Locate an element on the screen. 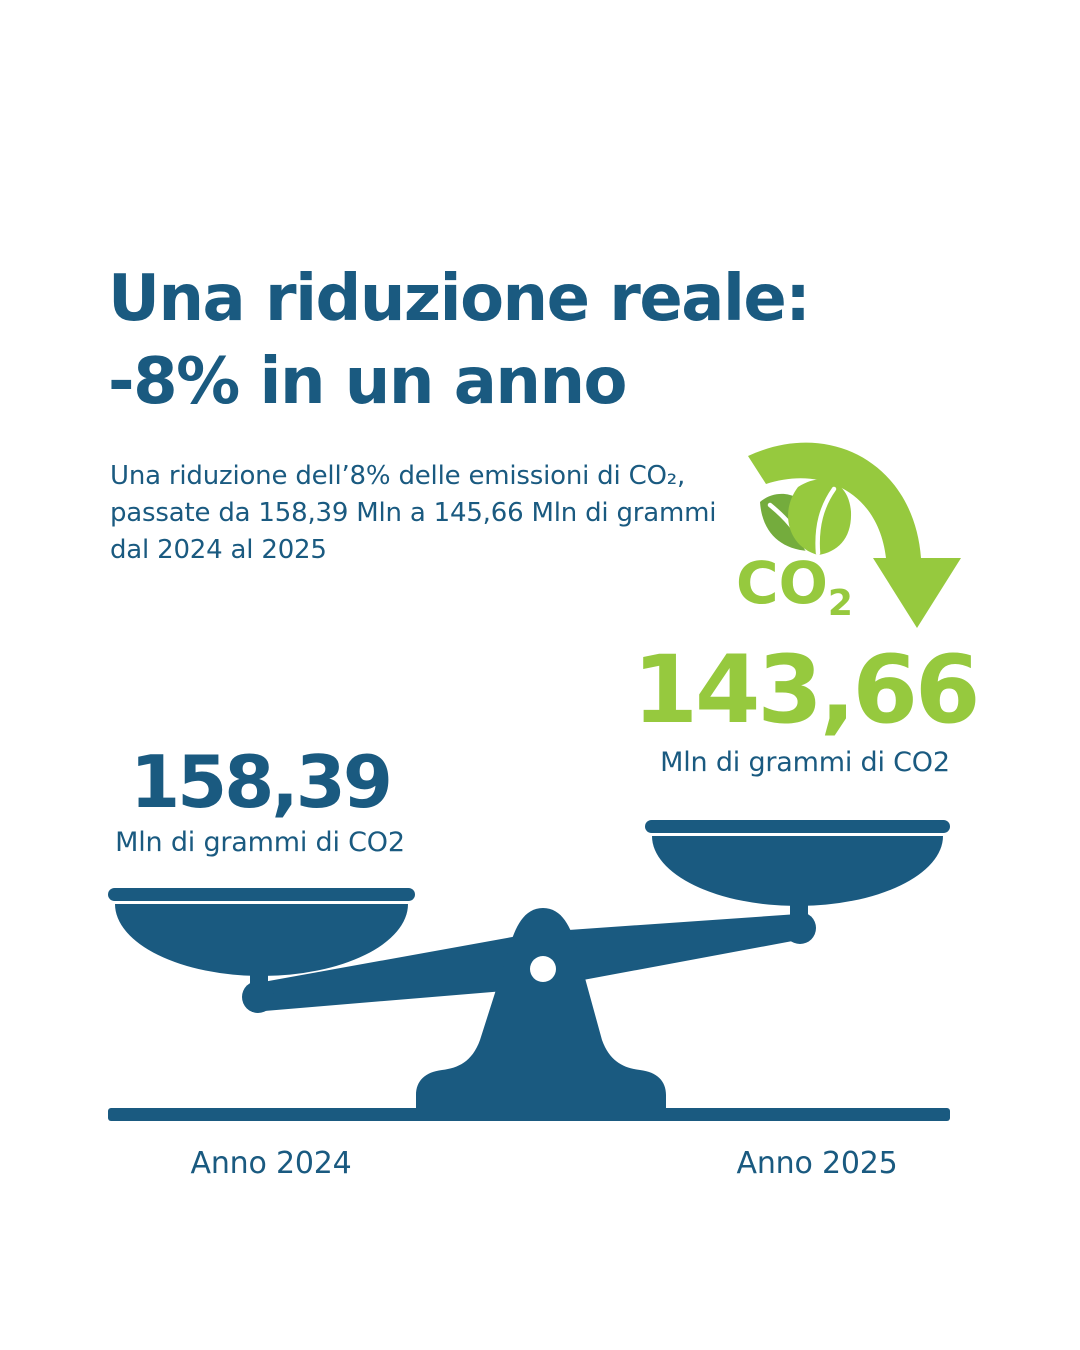  value-2025-block: 143,66 Mln di grammi di CO2 is located at coordinates (805, 707).